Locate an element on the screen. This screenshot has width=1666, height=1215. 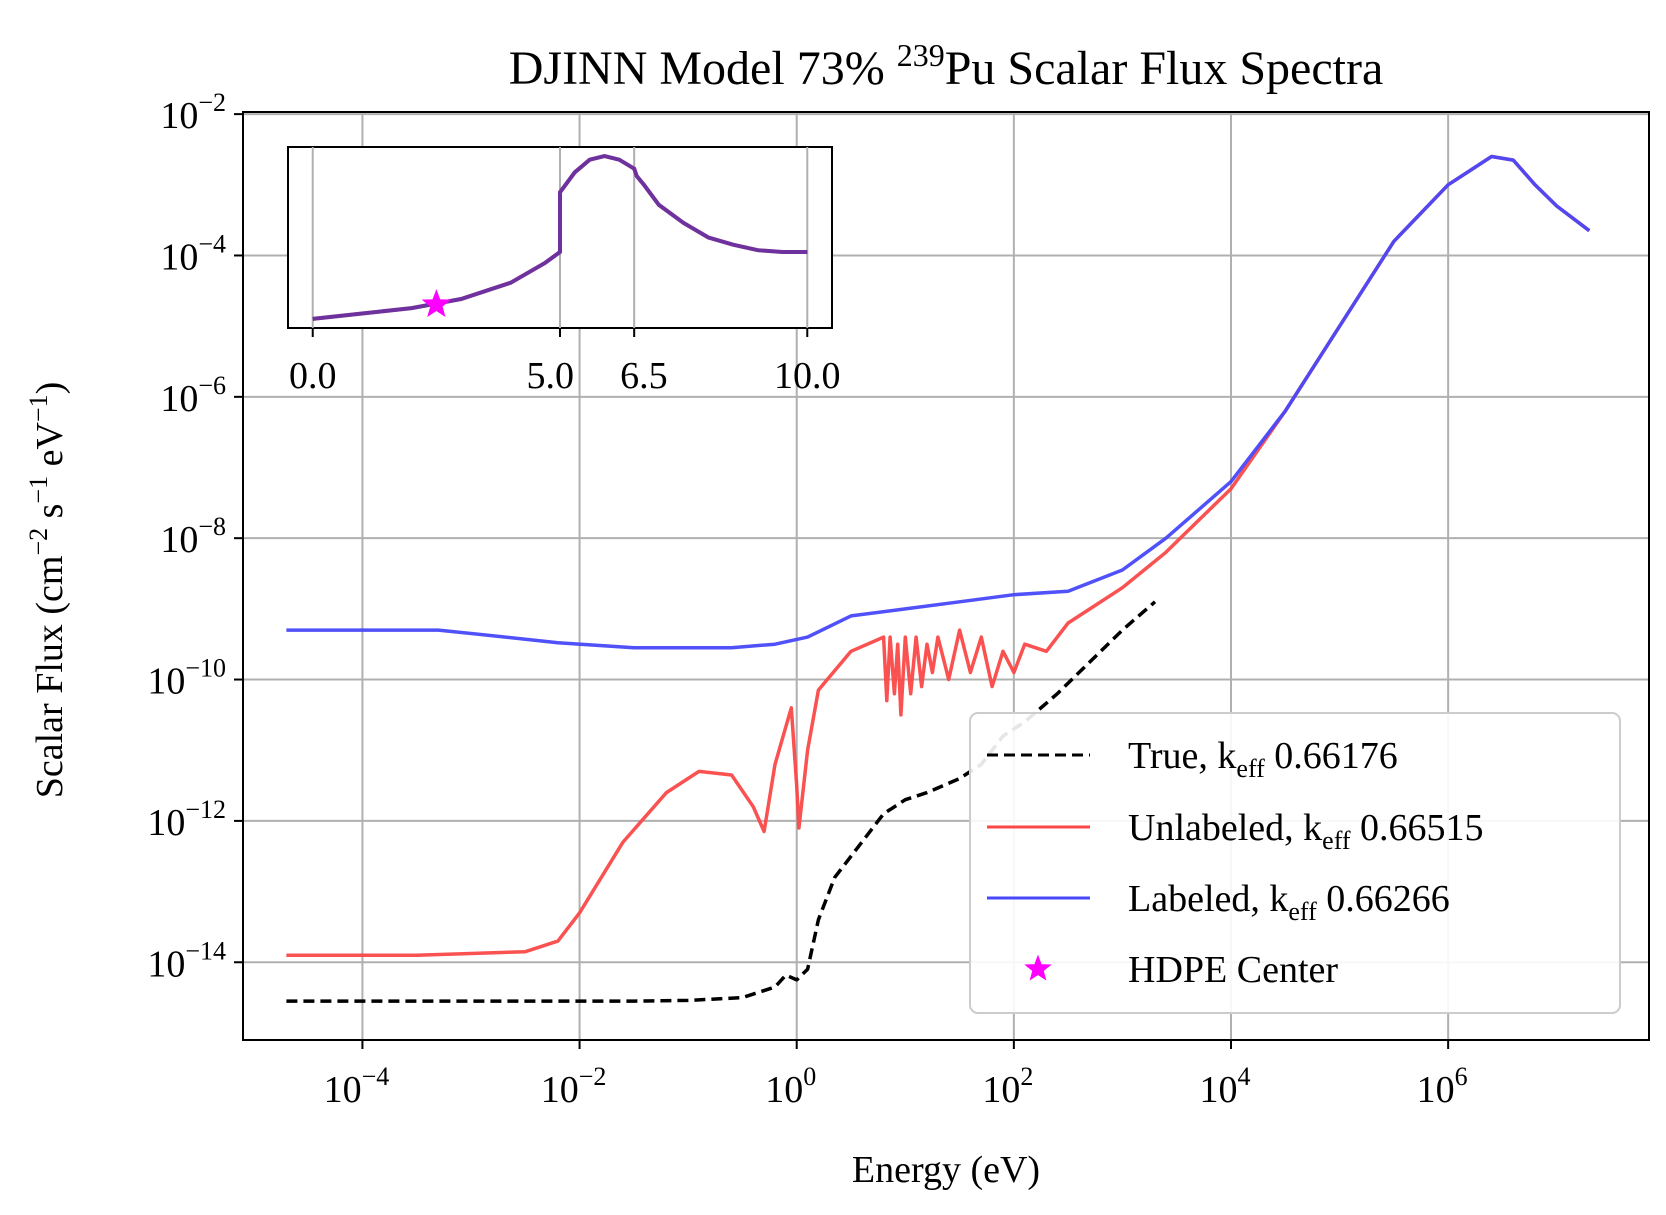
y-tick-label: 10⁻⁸ is located at coordinates (193, 536).